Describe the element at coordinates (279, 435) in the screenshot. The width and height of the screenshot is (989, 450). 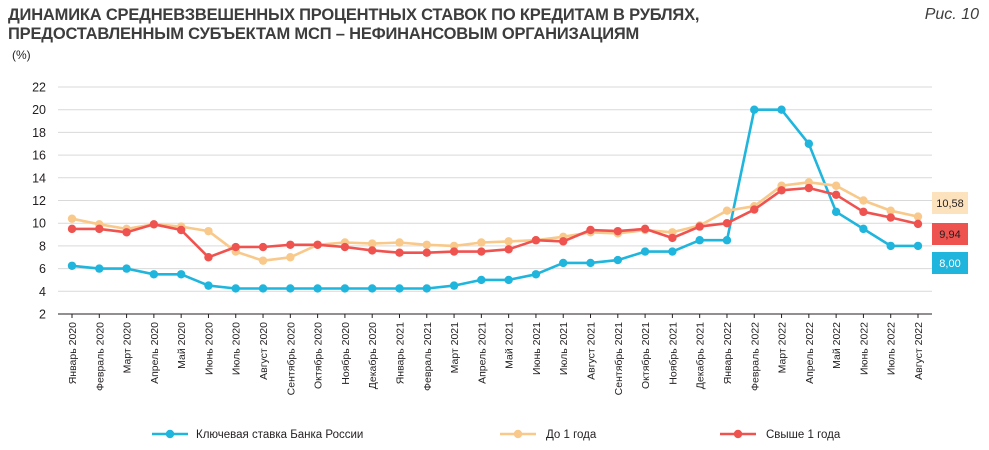
I see `legend-label: Ключевая ставка Банка России` at that location.